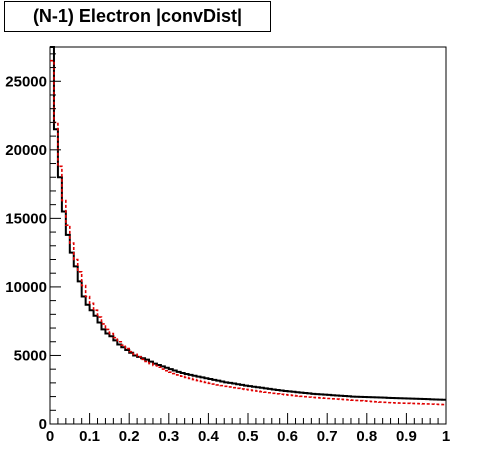 The height and width of the screenshot is (472, 496). Describe the element at coordinates (26, 150) in the screenshot. I see `y-tick-label: 20000` at that location.